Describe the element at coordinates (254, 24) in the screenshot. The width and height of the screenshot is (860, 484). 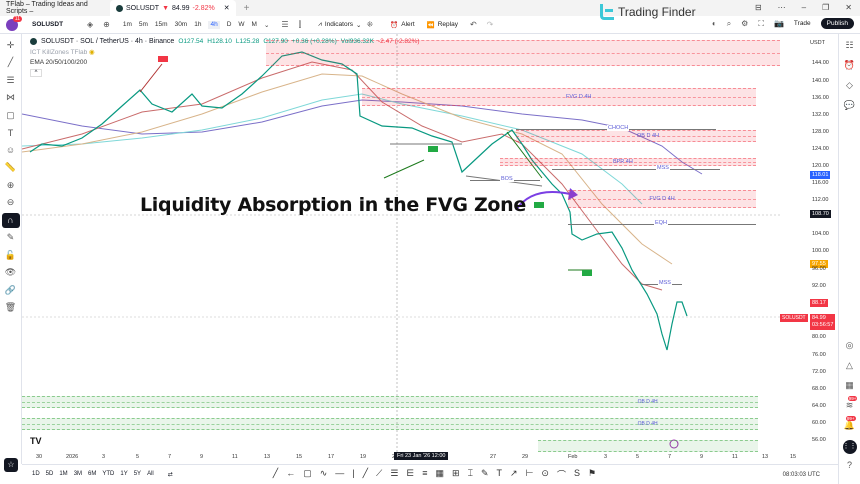
I see `interval-m: M` at that location.